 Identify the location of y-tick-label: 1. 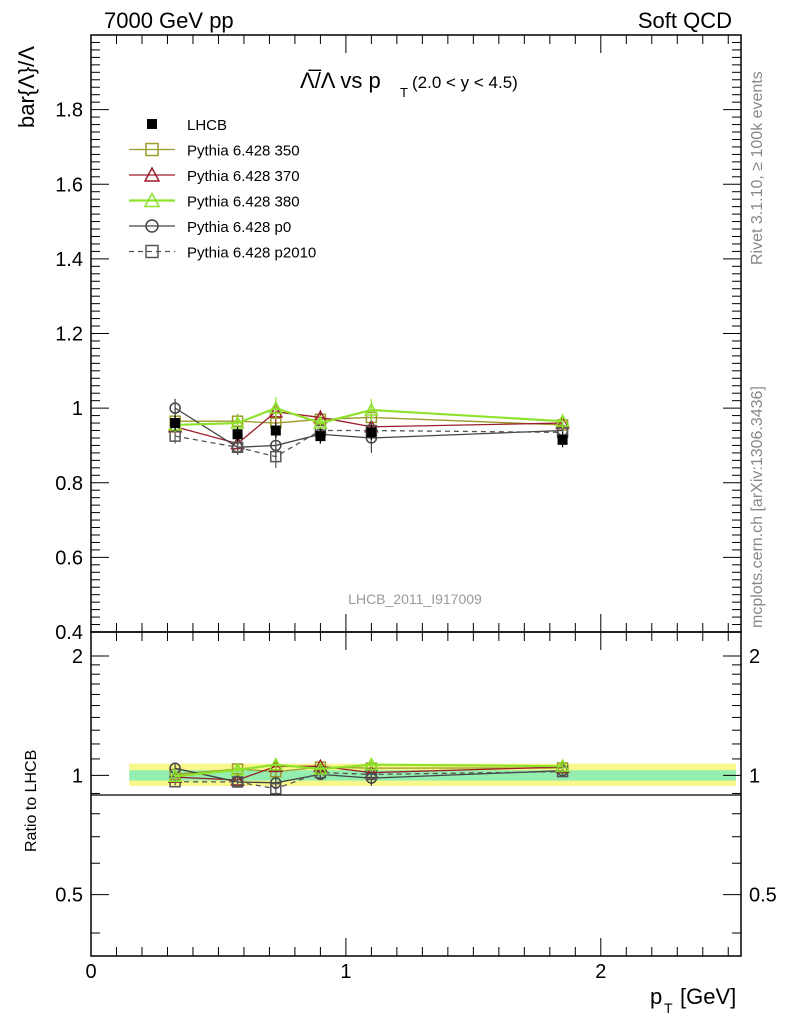
(77, 409).